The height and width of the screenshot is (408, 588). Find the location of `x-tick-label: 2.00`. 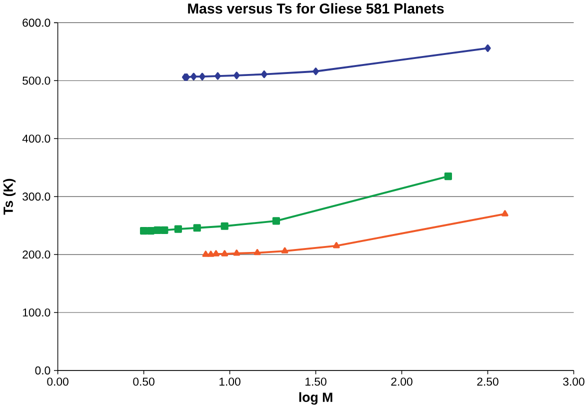

x-tick-label: 2.00 is located at coordinates (401, 382).